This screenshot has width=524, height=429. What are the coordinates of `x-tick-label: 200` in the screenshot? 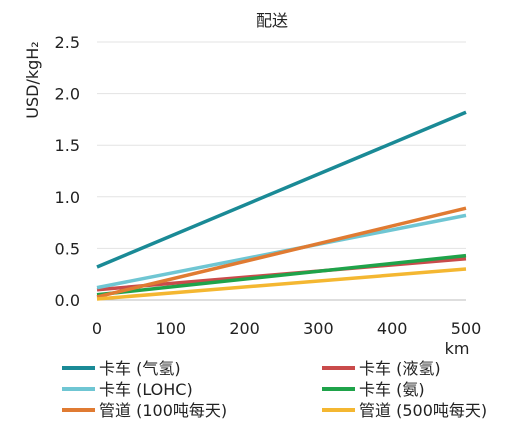 It's located at (244, 328).